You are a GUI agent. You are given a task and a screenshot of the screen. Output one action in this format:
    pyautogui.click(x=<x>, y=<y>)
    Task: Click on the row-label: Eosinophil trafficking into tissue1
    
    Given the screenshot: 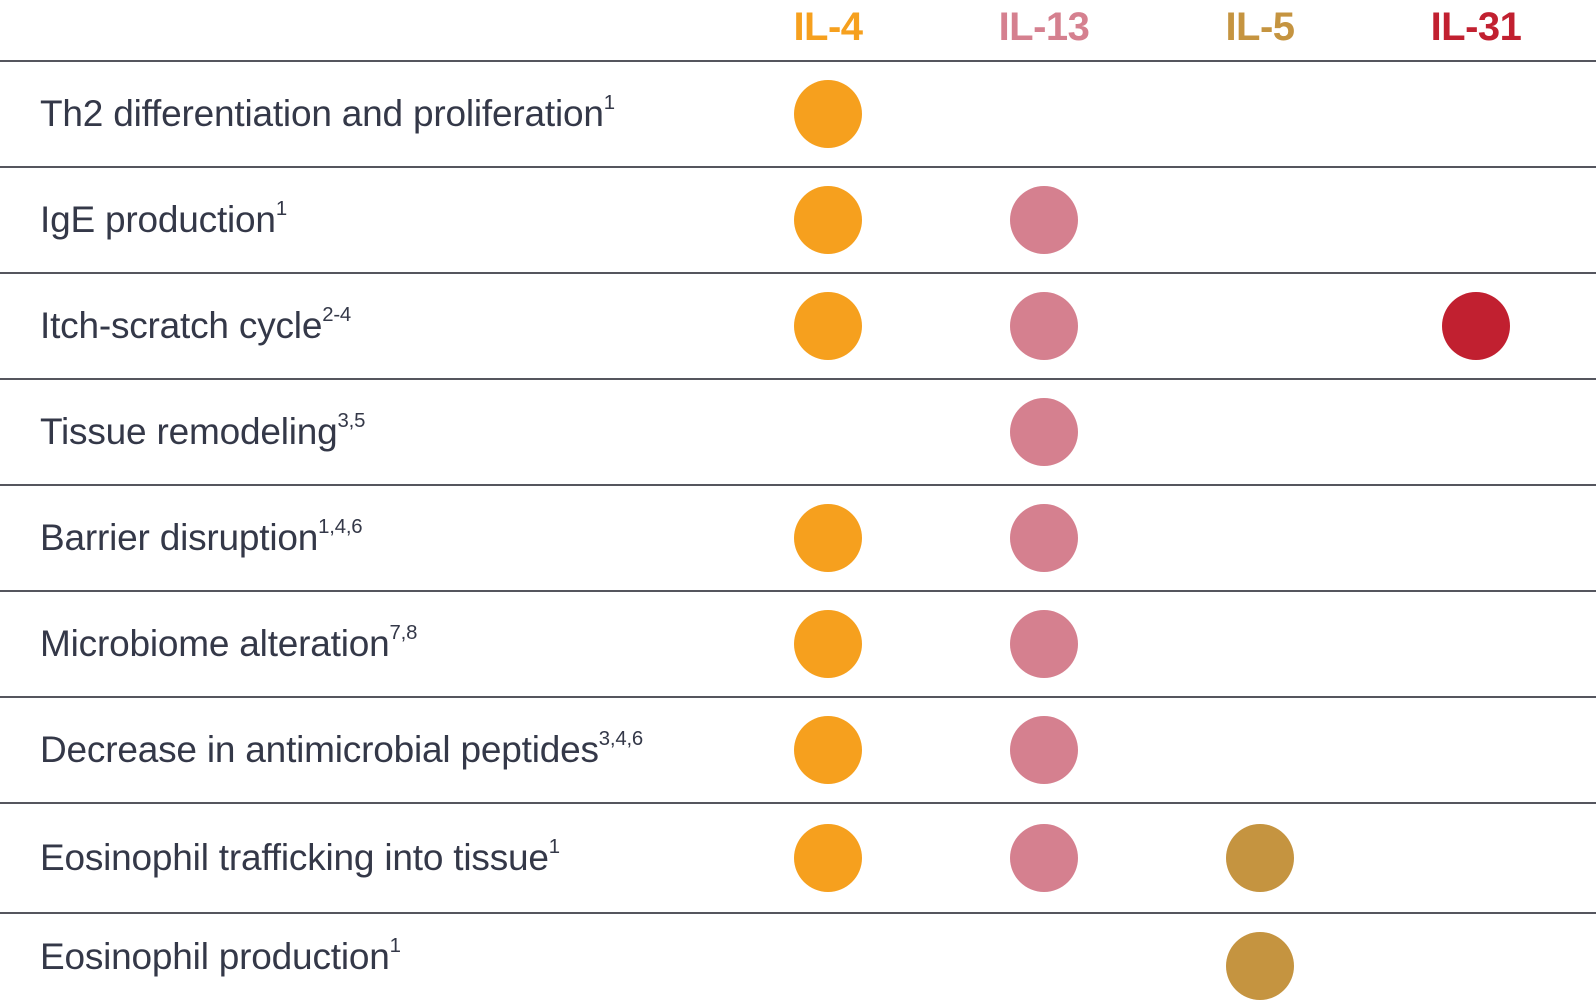 What is the action you would take?
    pyautogui.click(x=360, y=858)
    